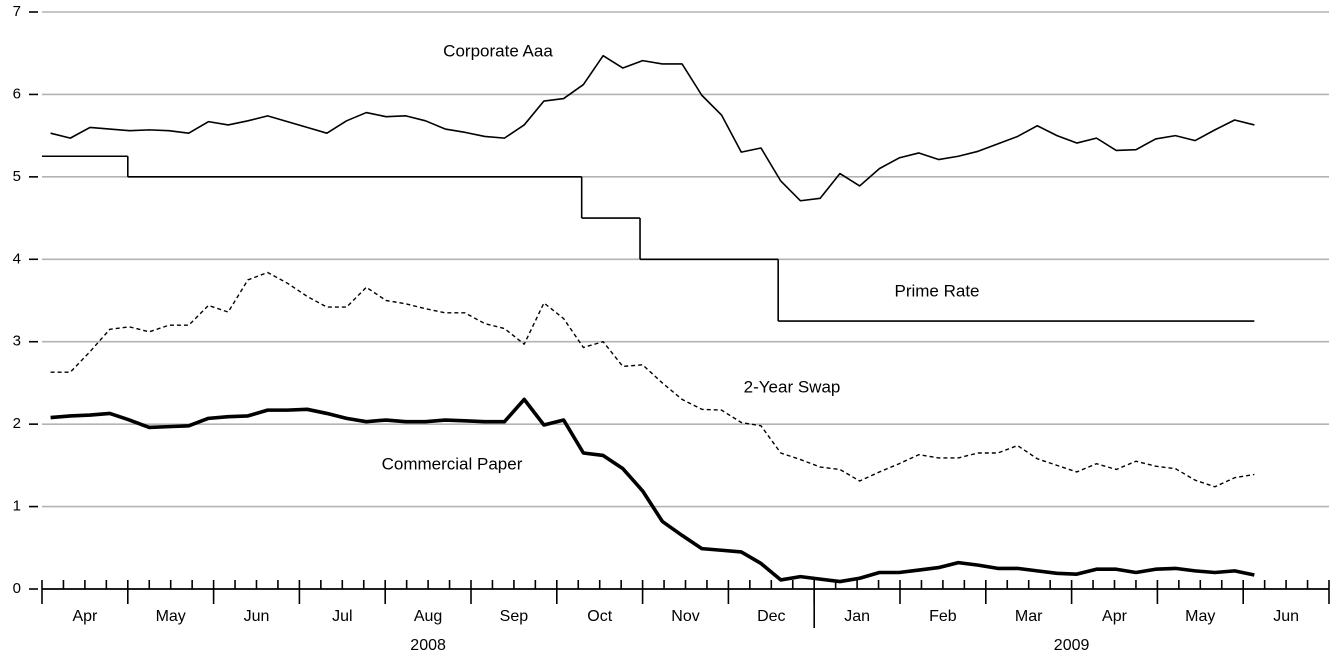  Describe the element at coordinates (685, 616) in the screenshot. I see `month-label: Nov` at that location.